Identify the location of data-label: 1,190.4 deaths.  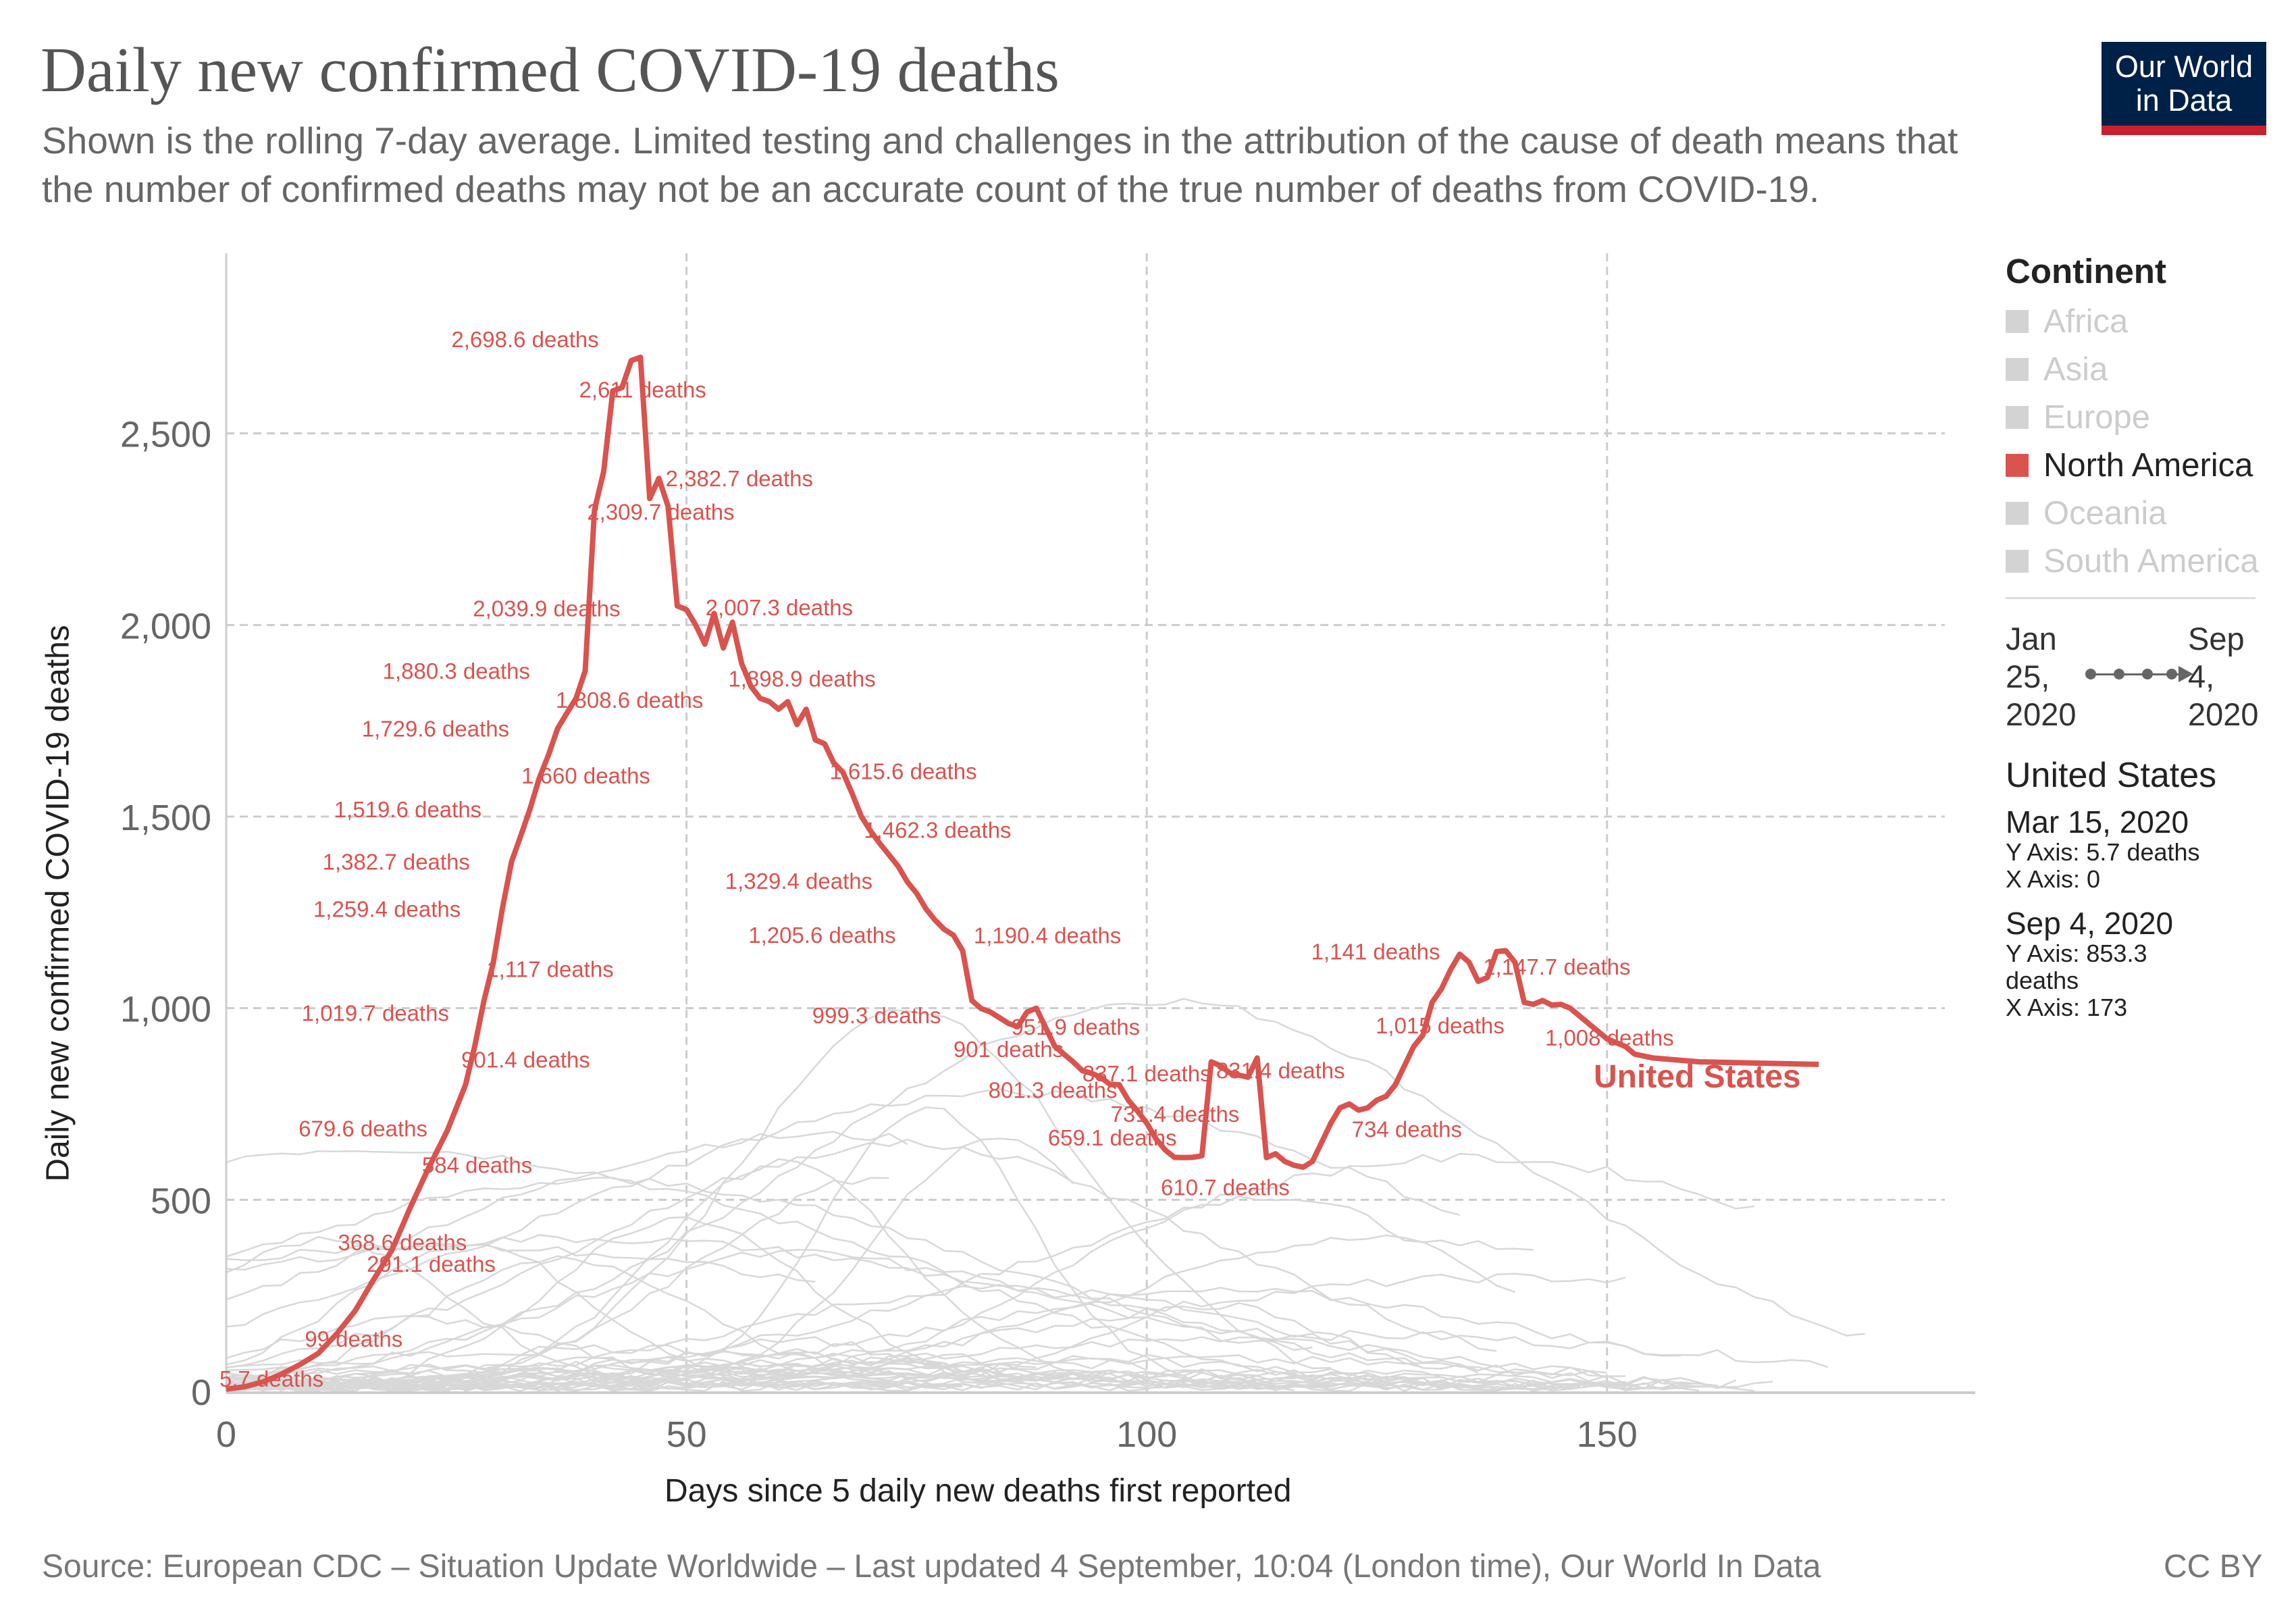
(1047, 935).